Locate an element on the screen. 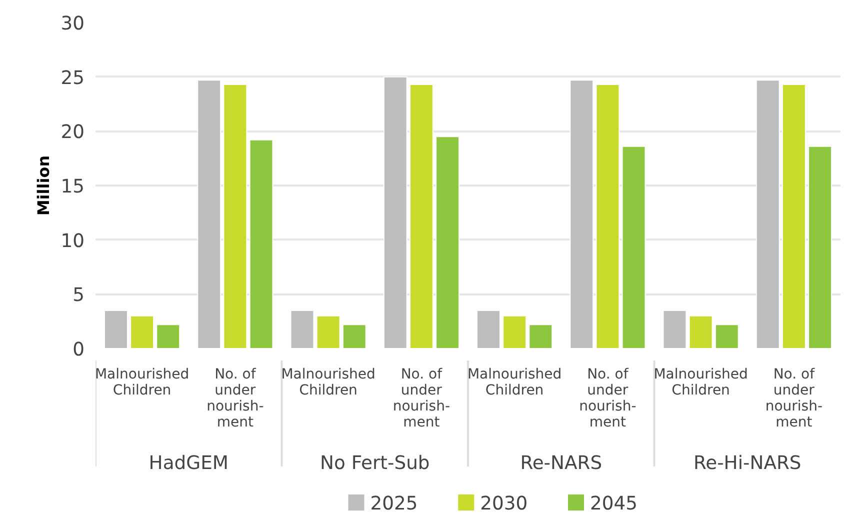  y-axis-title: Million is located at coordinates (43, 185).